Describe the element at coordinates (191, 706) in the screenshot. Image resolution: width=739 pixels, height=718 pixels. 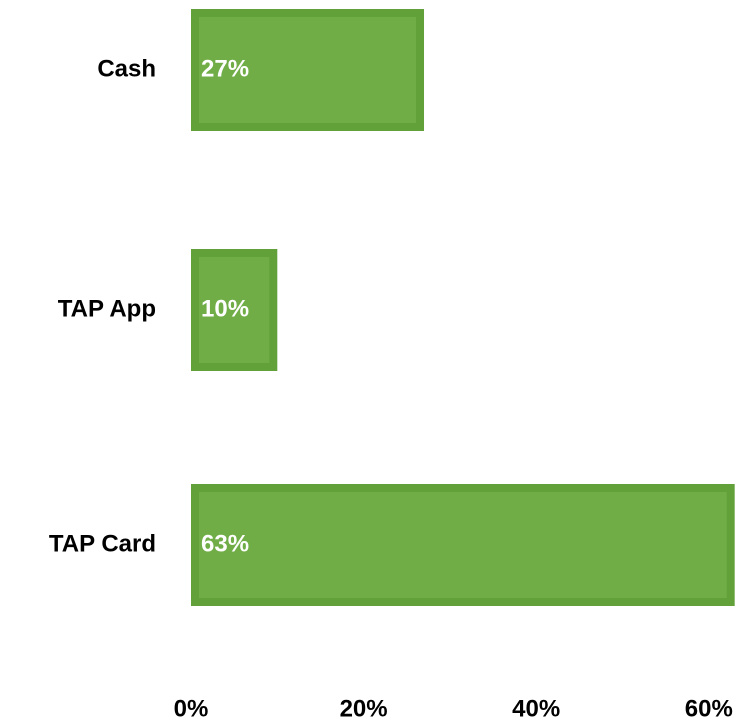
I see `x-tick-label: 0%` at that location.